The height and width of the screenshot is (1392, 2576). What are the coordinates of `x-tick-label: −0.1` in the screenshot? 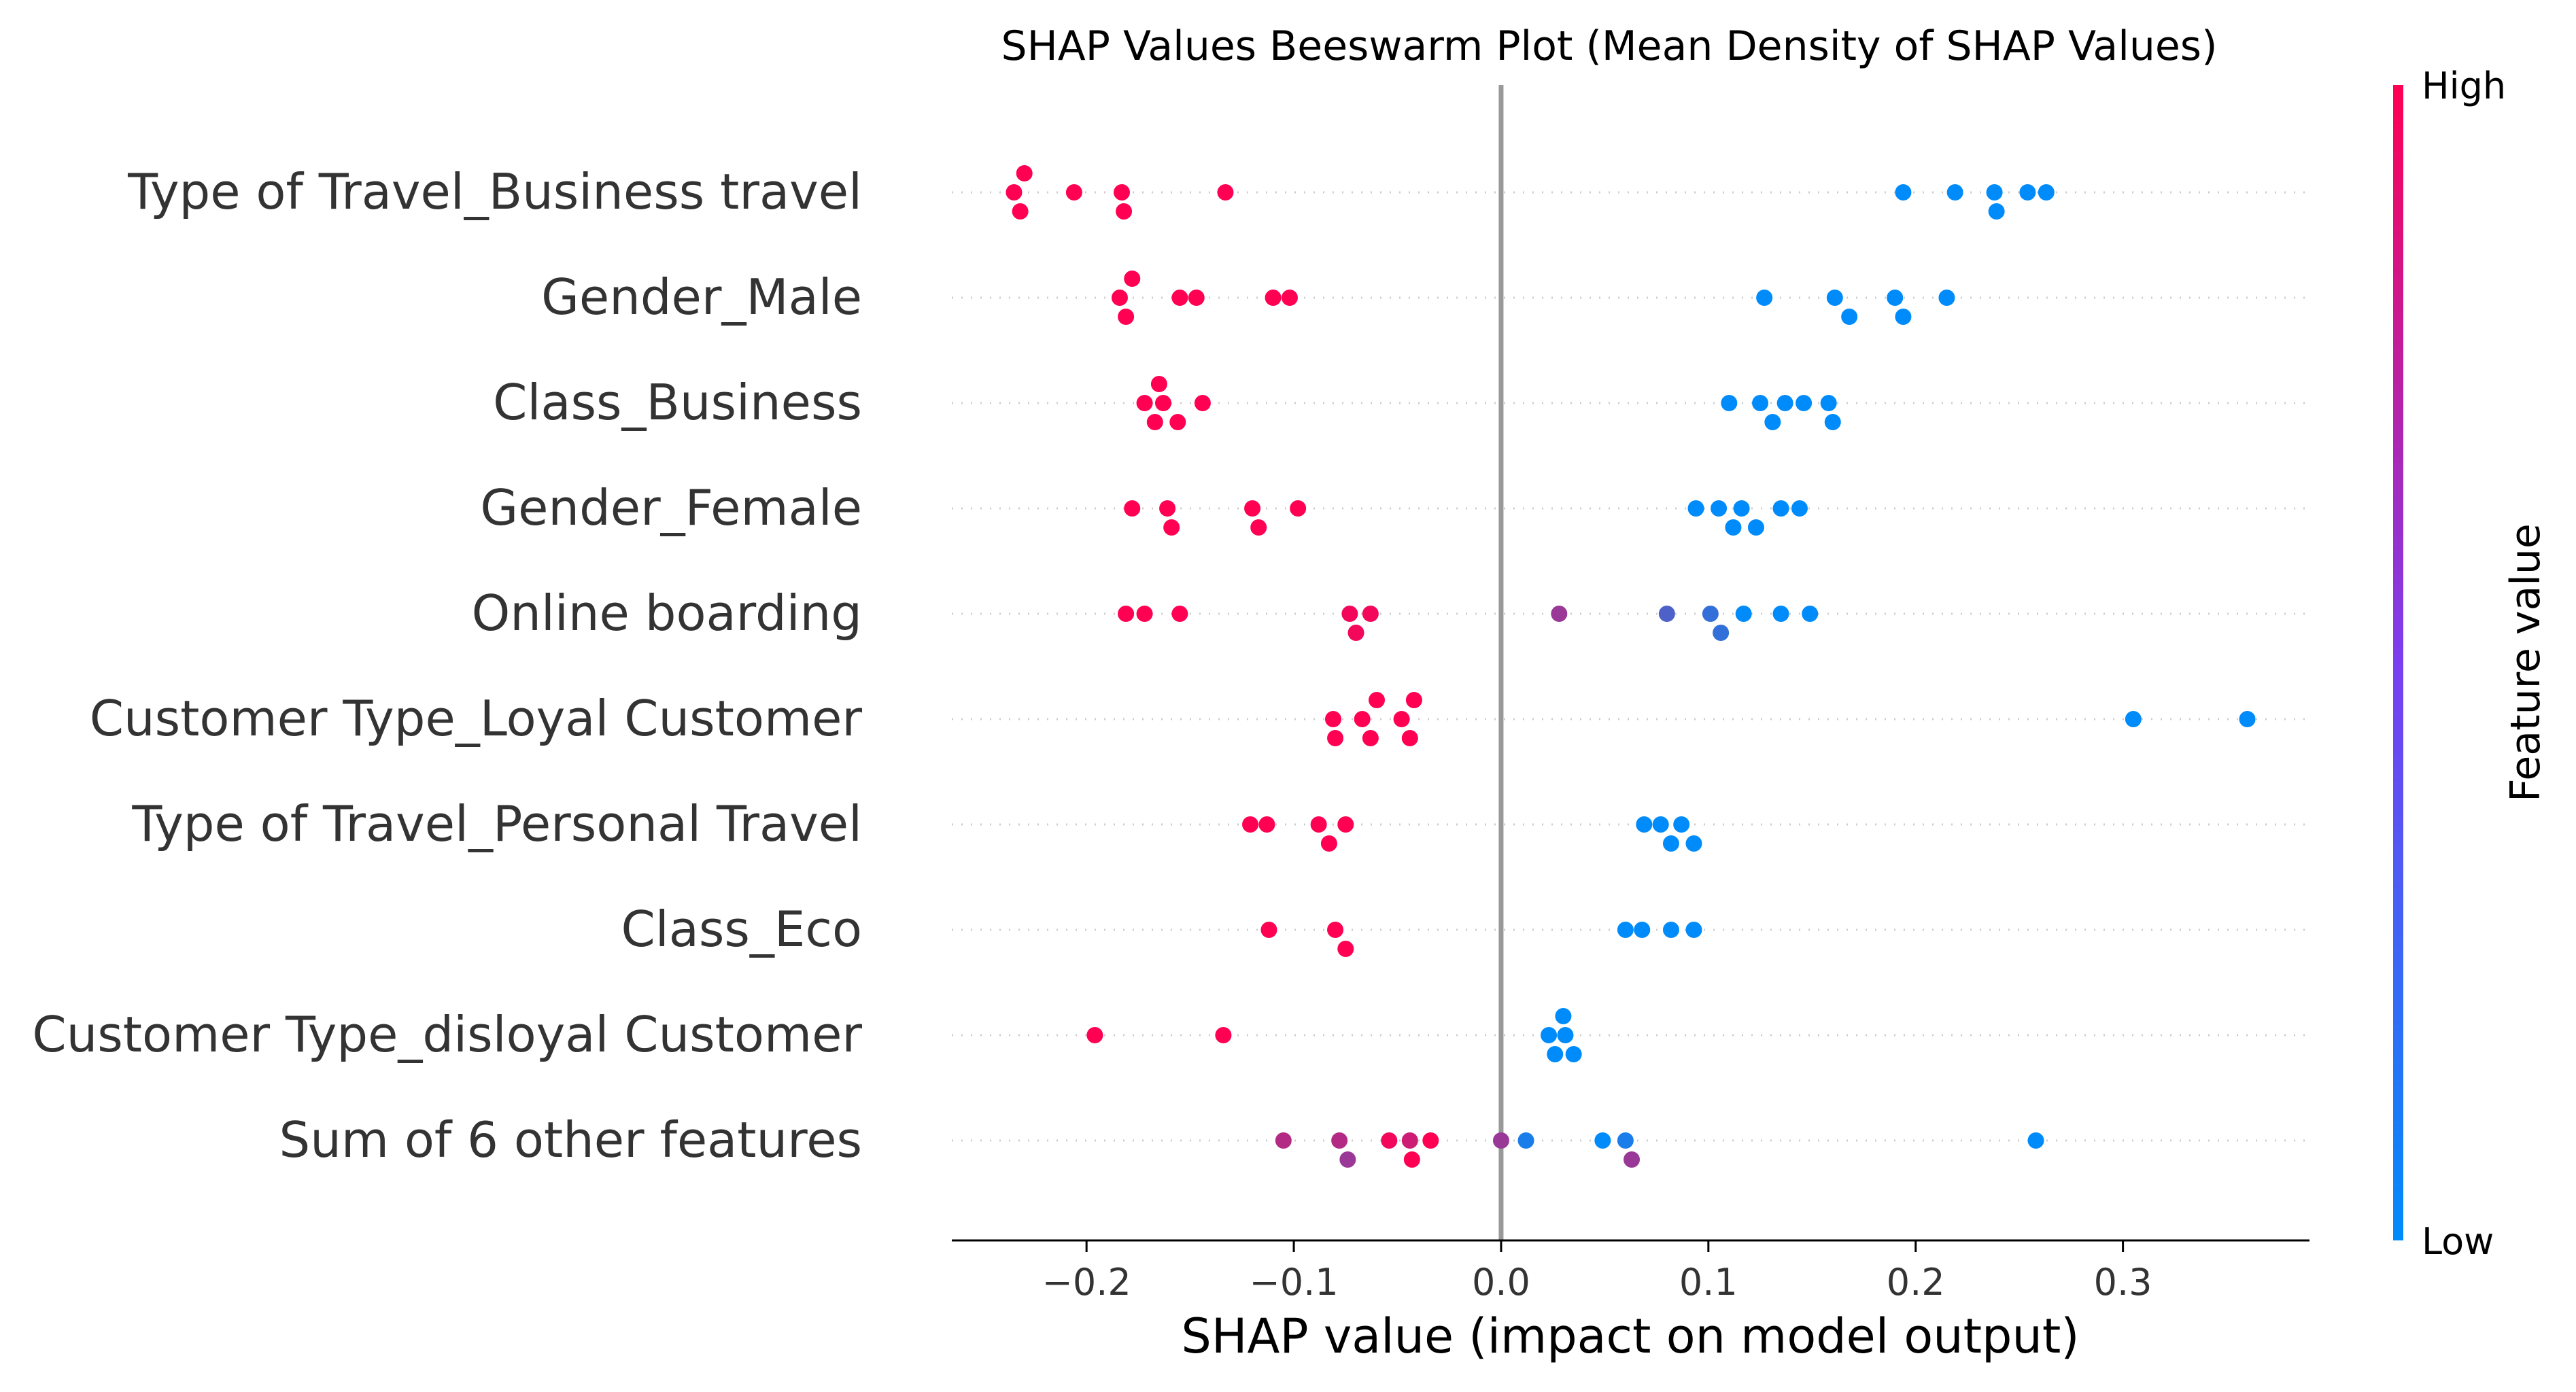 It's located at (1293, 1282).